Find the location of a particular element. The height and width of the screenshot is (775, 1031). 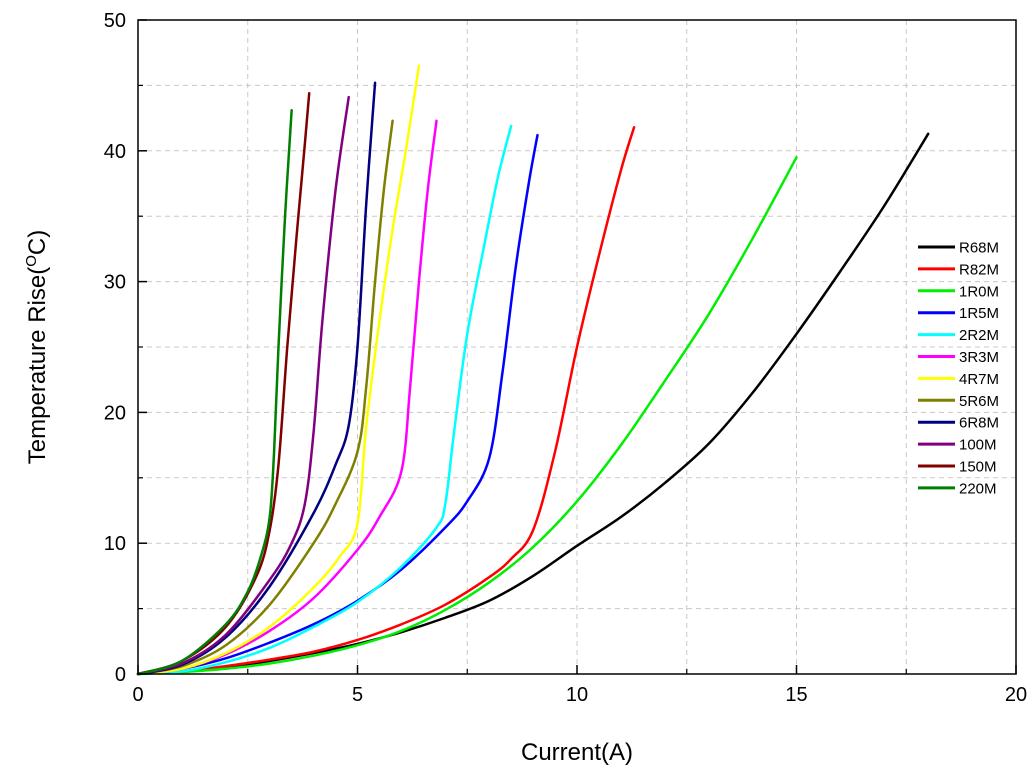

legend-label: R68M is located at coordinates (979, 248).